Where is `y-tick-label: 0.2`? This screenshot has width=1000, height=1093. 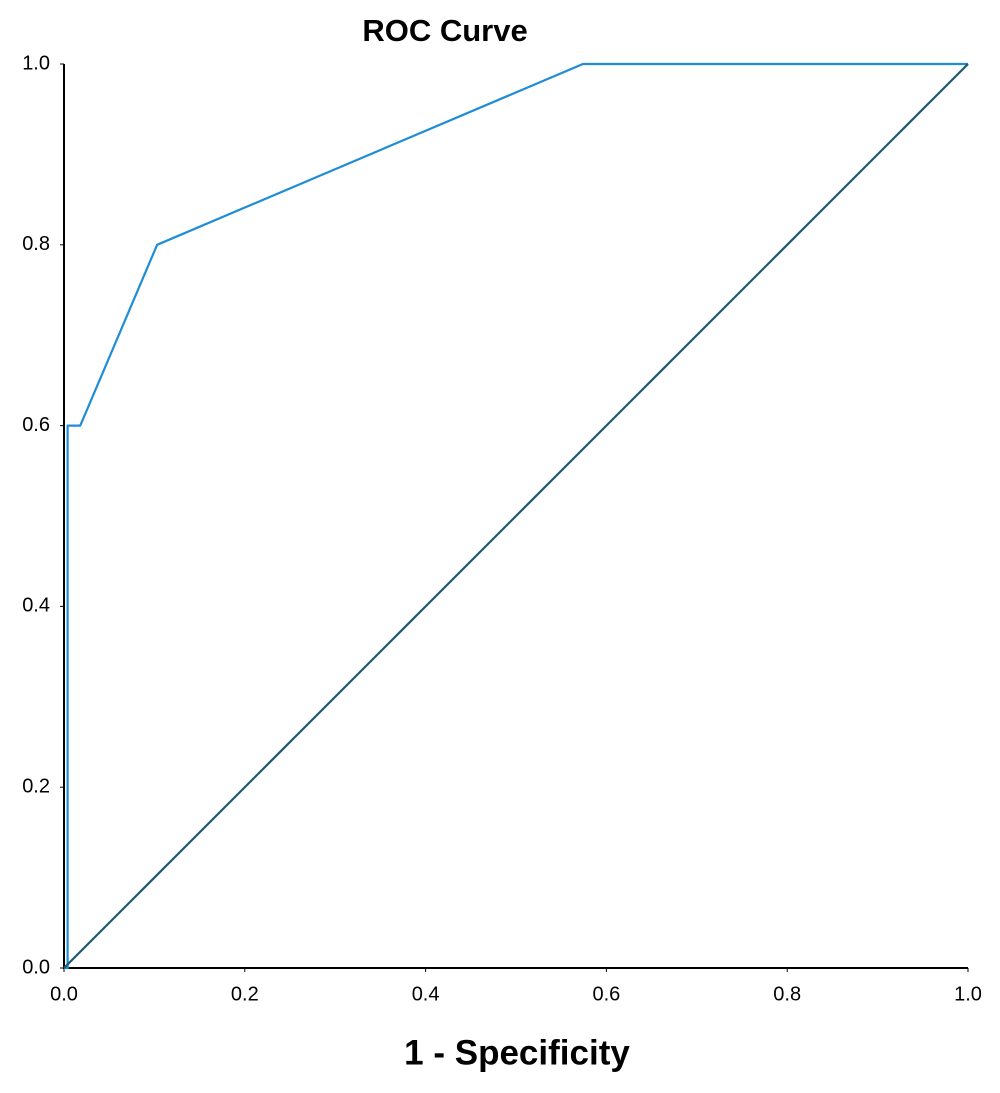 y-tick-label: 0.2 is located at coordinates (36, 786).